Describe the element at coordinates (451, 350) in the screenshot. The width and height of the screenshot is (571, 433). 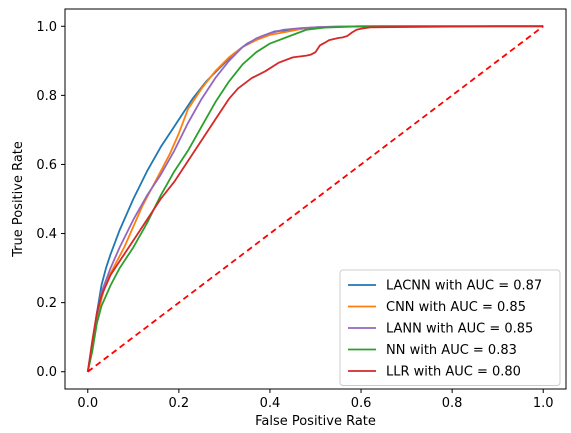
I see `legend-entry-label: NN with AUC = 0.83` at that location.